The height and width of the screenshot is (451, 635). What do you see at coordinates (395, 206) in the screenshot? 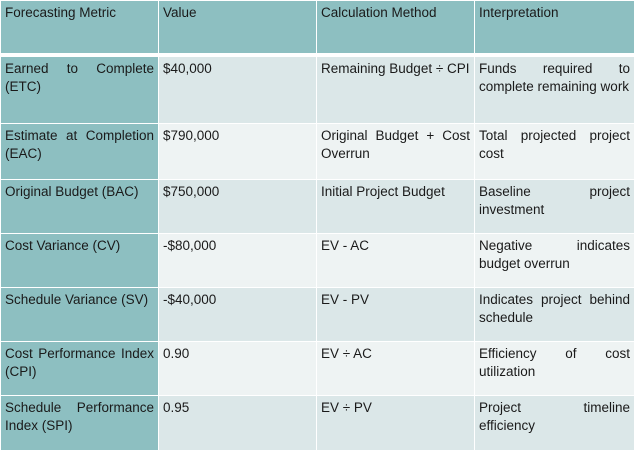
I see `cell-calculation: Initial Project Budget` at bounding box center [395, 206].